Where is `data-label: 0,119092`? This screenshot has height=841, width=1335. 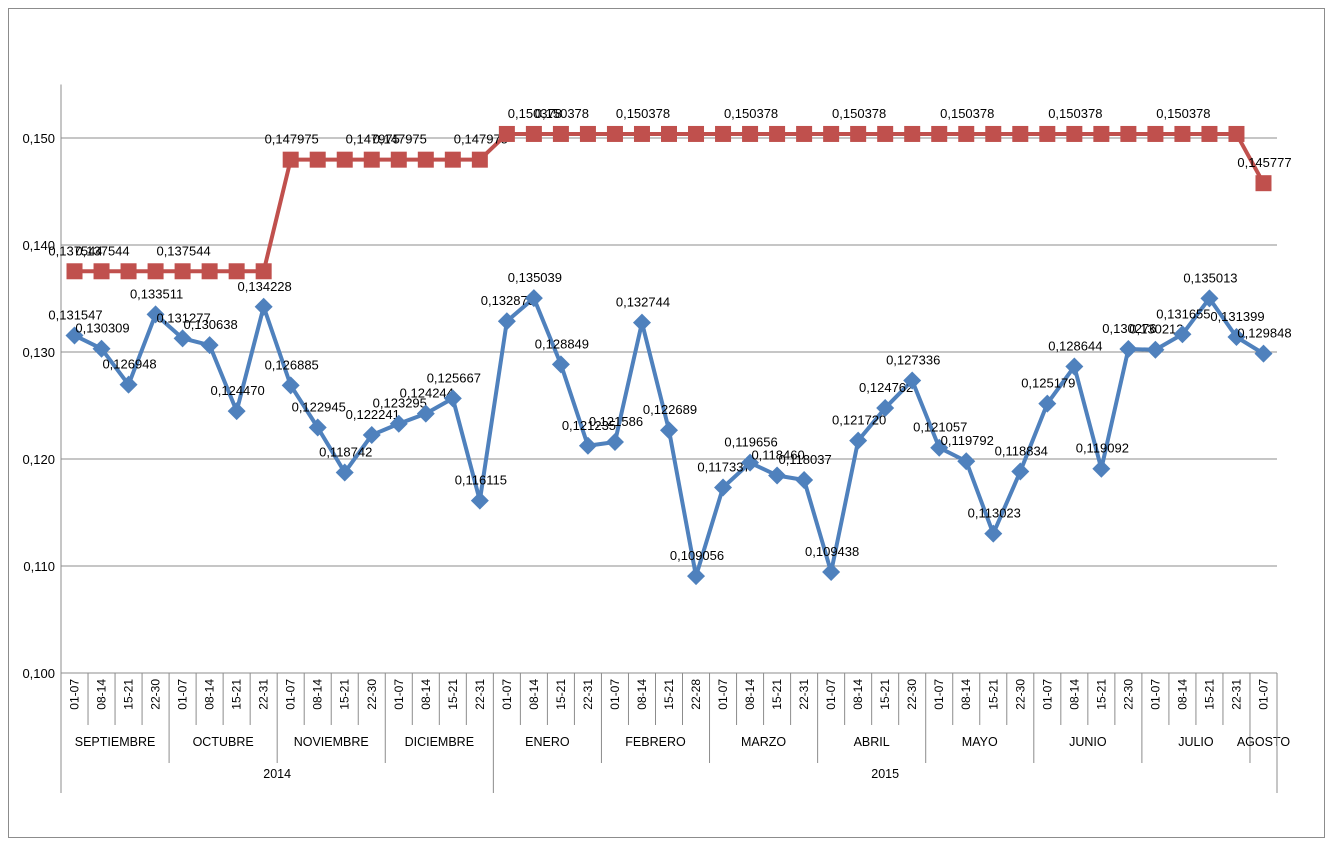 data-label: 0,119092 is located at coordinates (1102, 448).